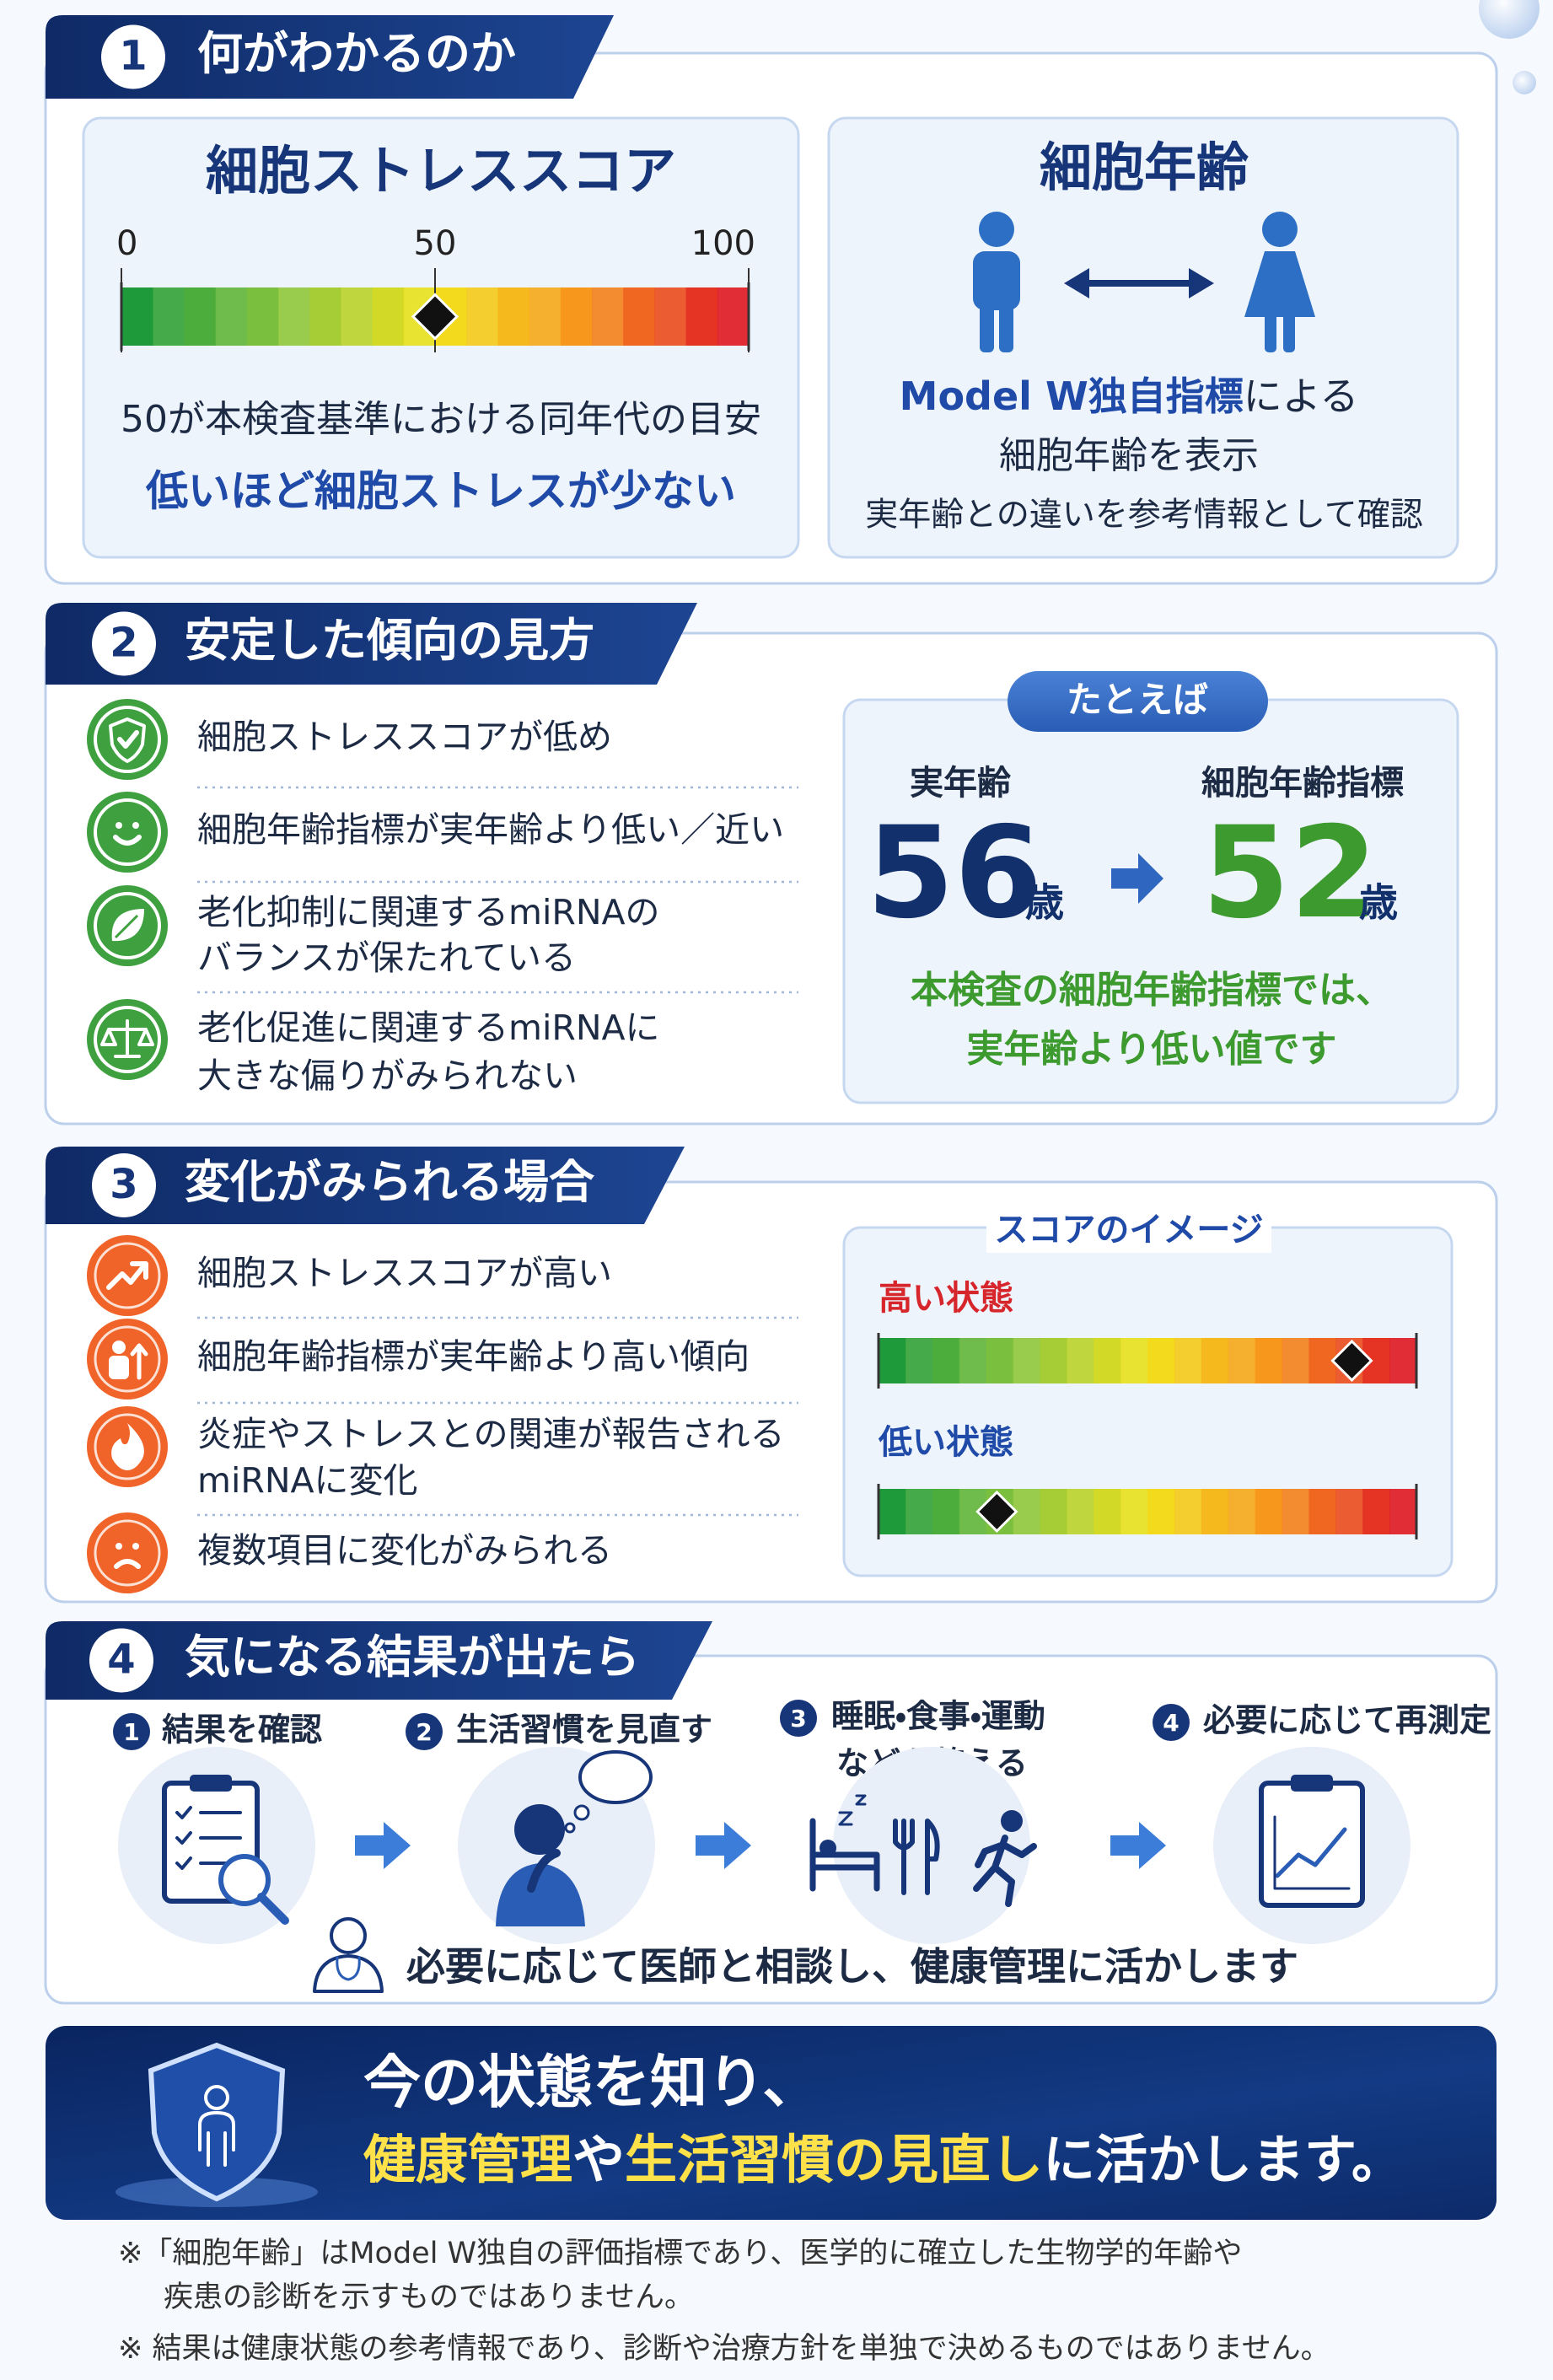  What do you see at coordinates (932, 1857) in the screenshot?
I see `knife-icon` at bounding box center [932, 1857].